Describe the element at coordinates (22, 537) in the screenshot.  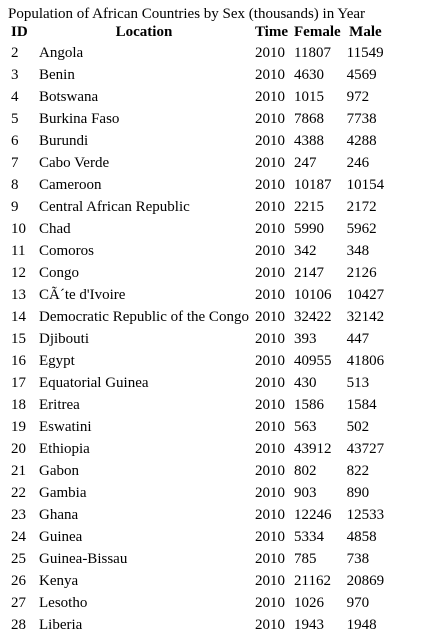
I see `cell-id: 24` at that location.